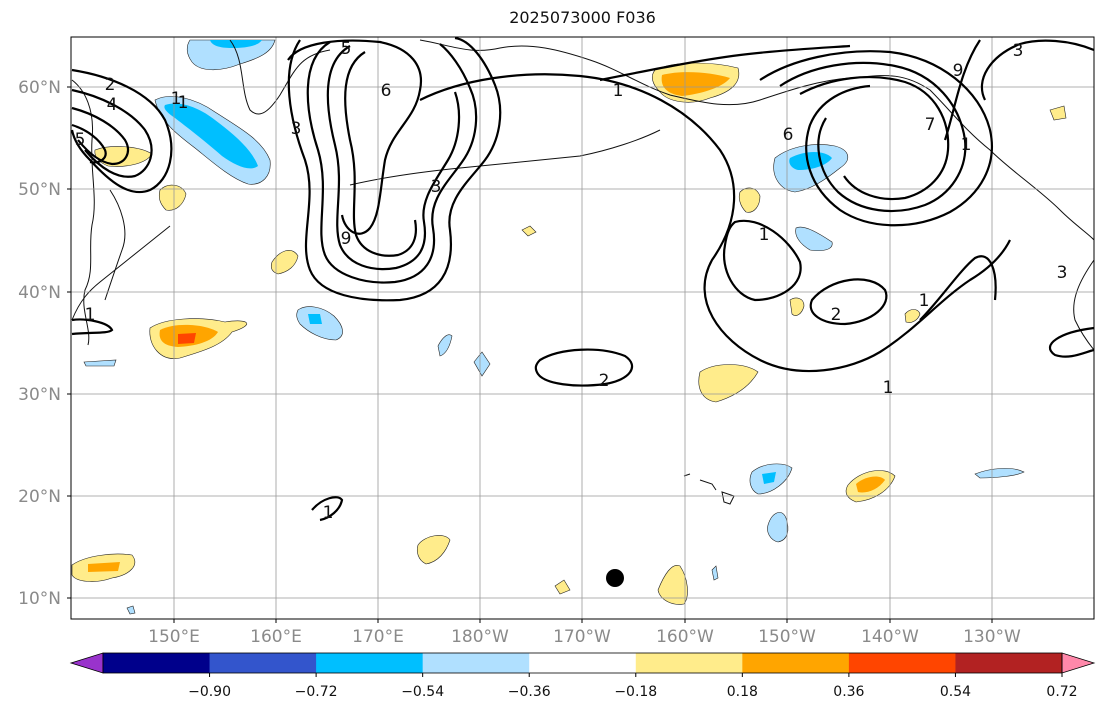  I want to click on colorbar-tick-label: 0.18, so click(742, 692).